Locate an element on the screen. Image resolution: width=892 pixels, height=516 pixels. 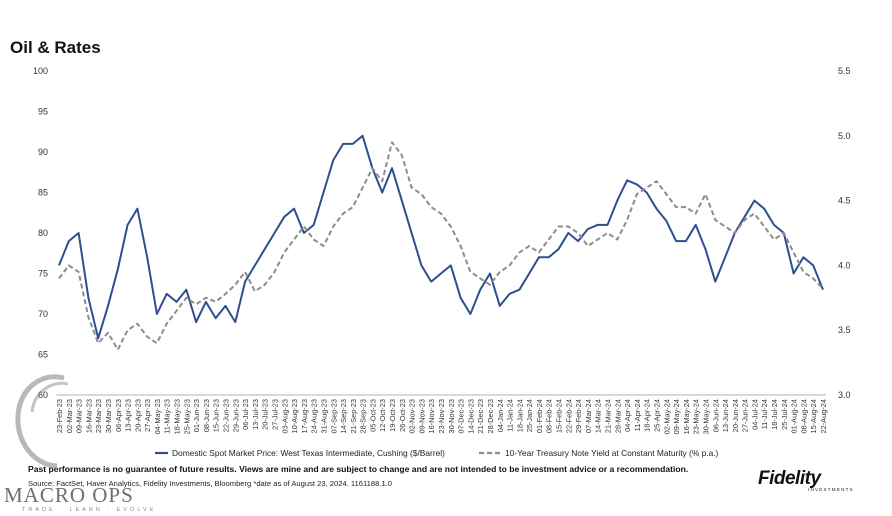
x-tick-label: 22-Jun-23 is located at coordinates (226, 415).